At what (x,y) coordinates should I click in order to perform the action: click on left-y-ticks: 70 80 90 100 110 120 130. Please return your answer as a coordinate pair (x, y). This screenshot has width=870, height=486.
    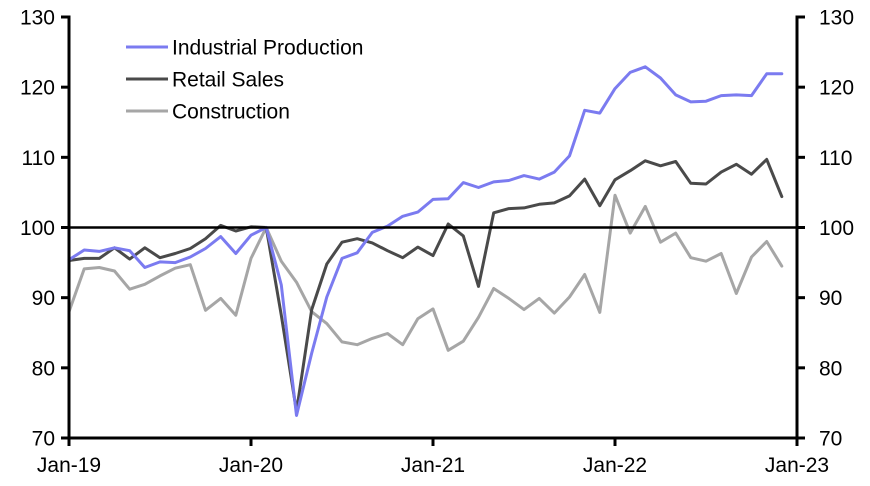
    Looking at the image, I should click on (44, 229).